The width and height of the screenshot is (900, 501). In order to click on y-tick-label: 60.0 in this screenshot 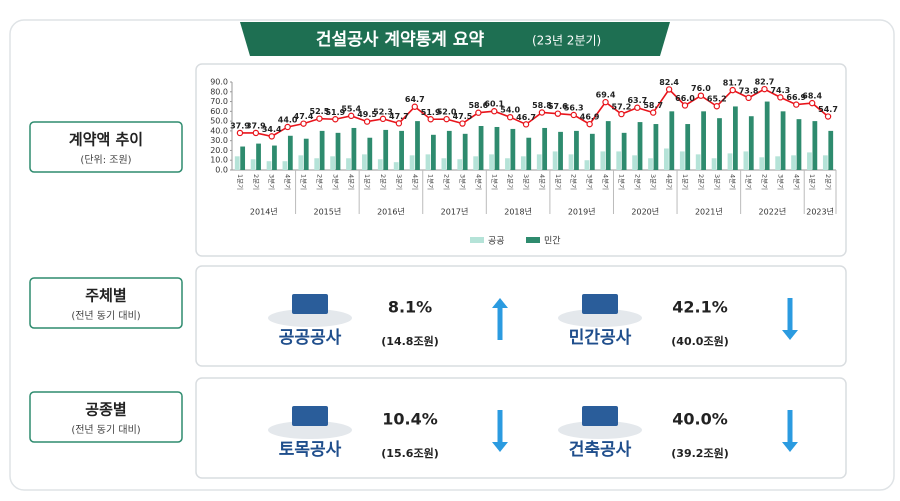, I will do `click(219, 111)`.